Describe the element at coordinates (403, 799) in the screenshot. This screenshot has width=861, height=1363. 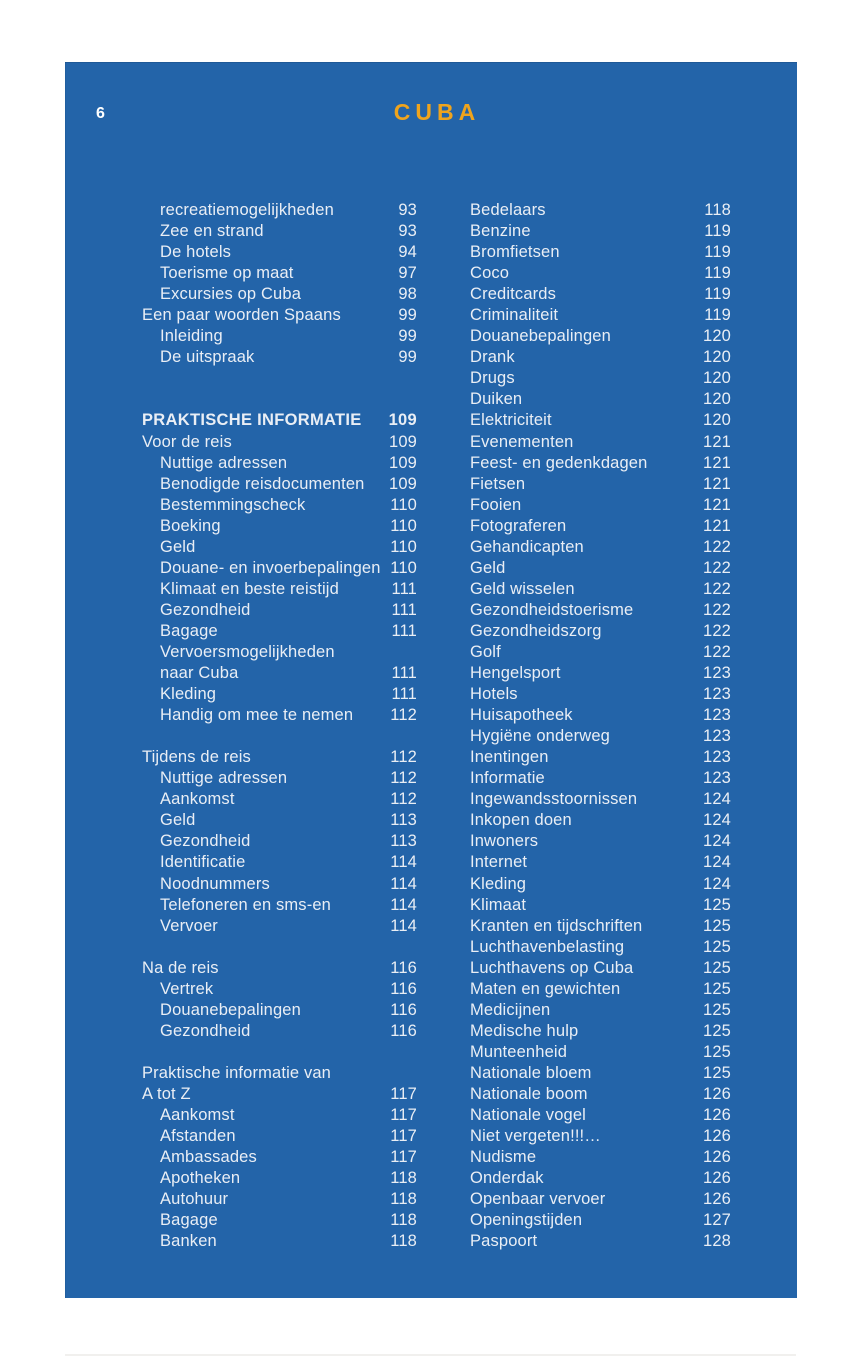
I see `toc-entry-page: 112` at that location.